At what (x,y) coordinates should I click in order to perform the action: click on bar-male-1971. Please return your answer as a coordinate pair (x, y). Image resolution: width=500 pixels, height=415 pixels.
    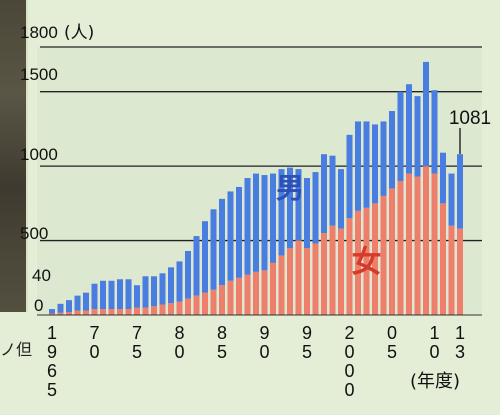
    Looking at the image, I should click on (103, 295).